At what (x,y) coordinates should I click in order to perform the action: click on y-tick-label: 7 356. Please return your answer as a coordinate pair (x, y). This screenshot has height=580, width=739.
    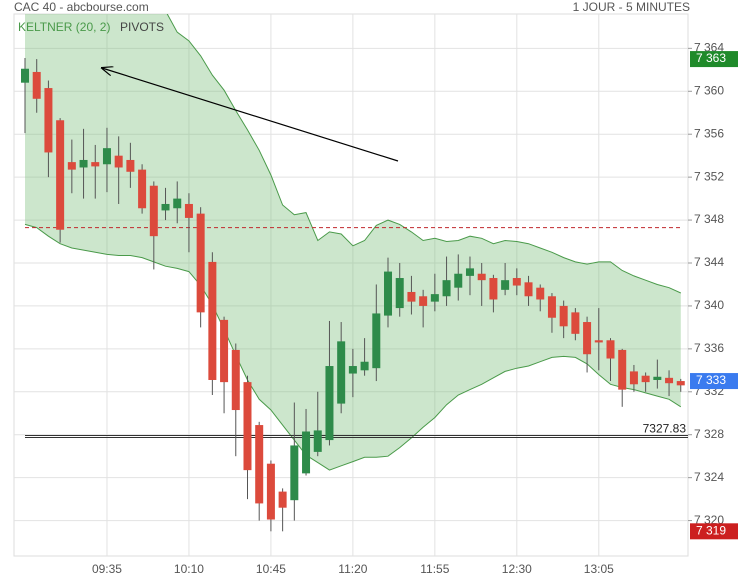
    Looking at the image, I should click on (709, 133).